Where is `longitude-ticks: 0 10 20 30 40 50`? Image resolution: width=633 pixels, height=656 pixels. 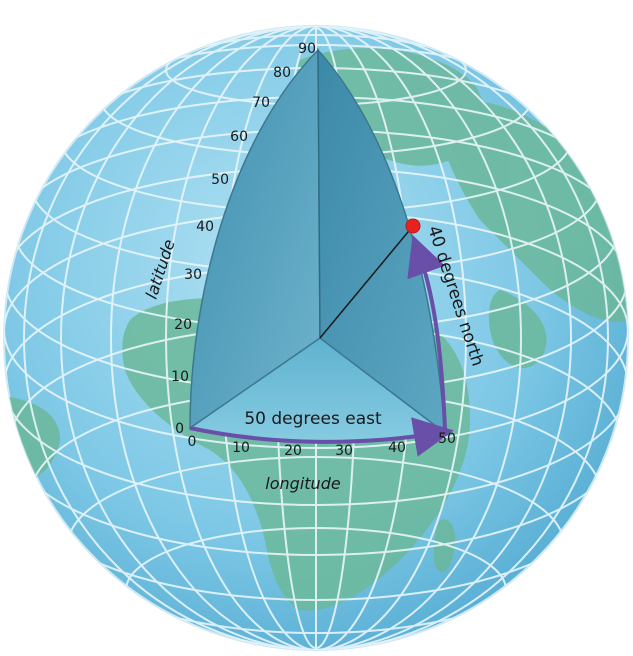 longitude-ticks: 0 10 20 30 40 50 is located at coordinates (322, 445).